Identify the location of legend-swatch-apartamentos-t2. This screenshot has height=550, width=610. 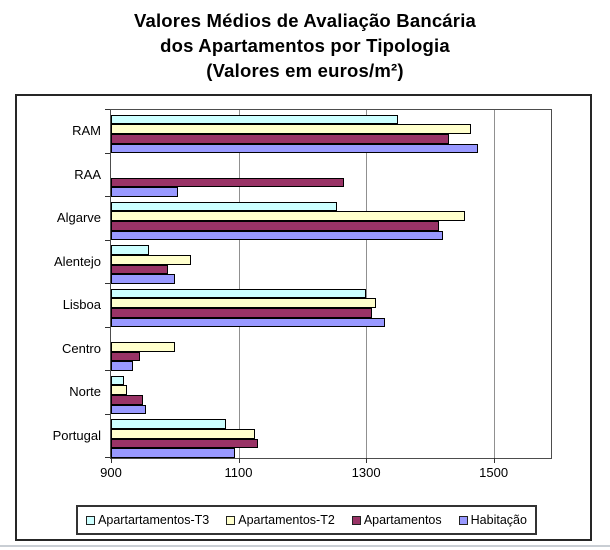
(231, 520).